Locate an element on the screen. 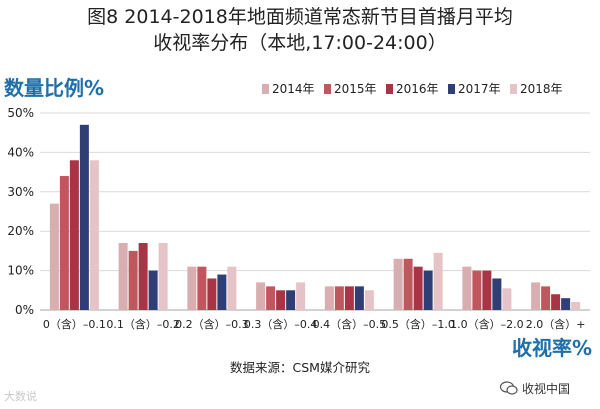 This screenshot has height=409, width=600. watermark-right: 收视中国 is located at coordinates (535, 388).